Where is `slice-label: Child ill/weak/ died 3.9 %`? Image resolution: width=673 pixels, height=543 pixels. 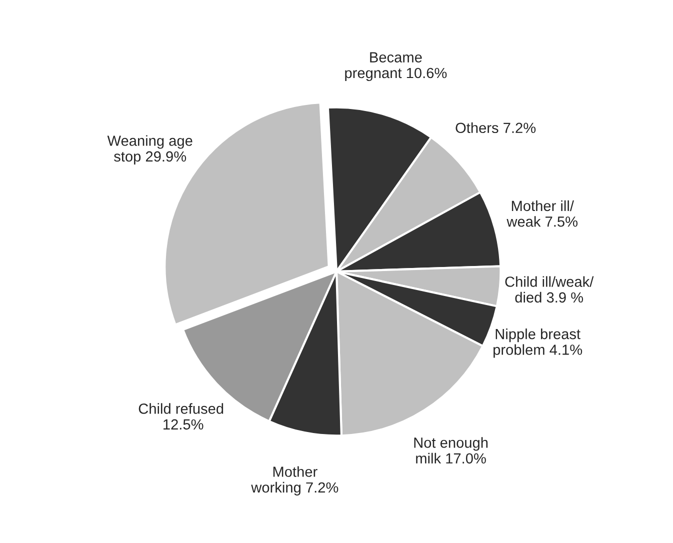
slice-label: Child ill/weak/ died 3.9 % is located at coordinates (549, 289).